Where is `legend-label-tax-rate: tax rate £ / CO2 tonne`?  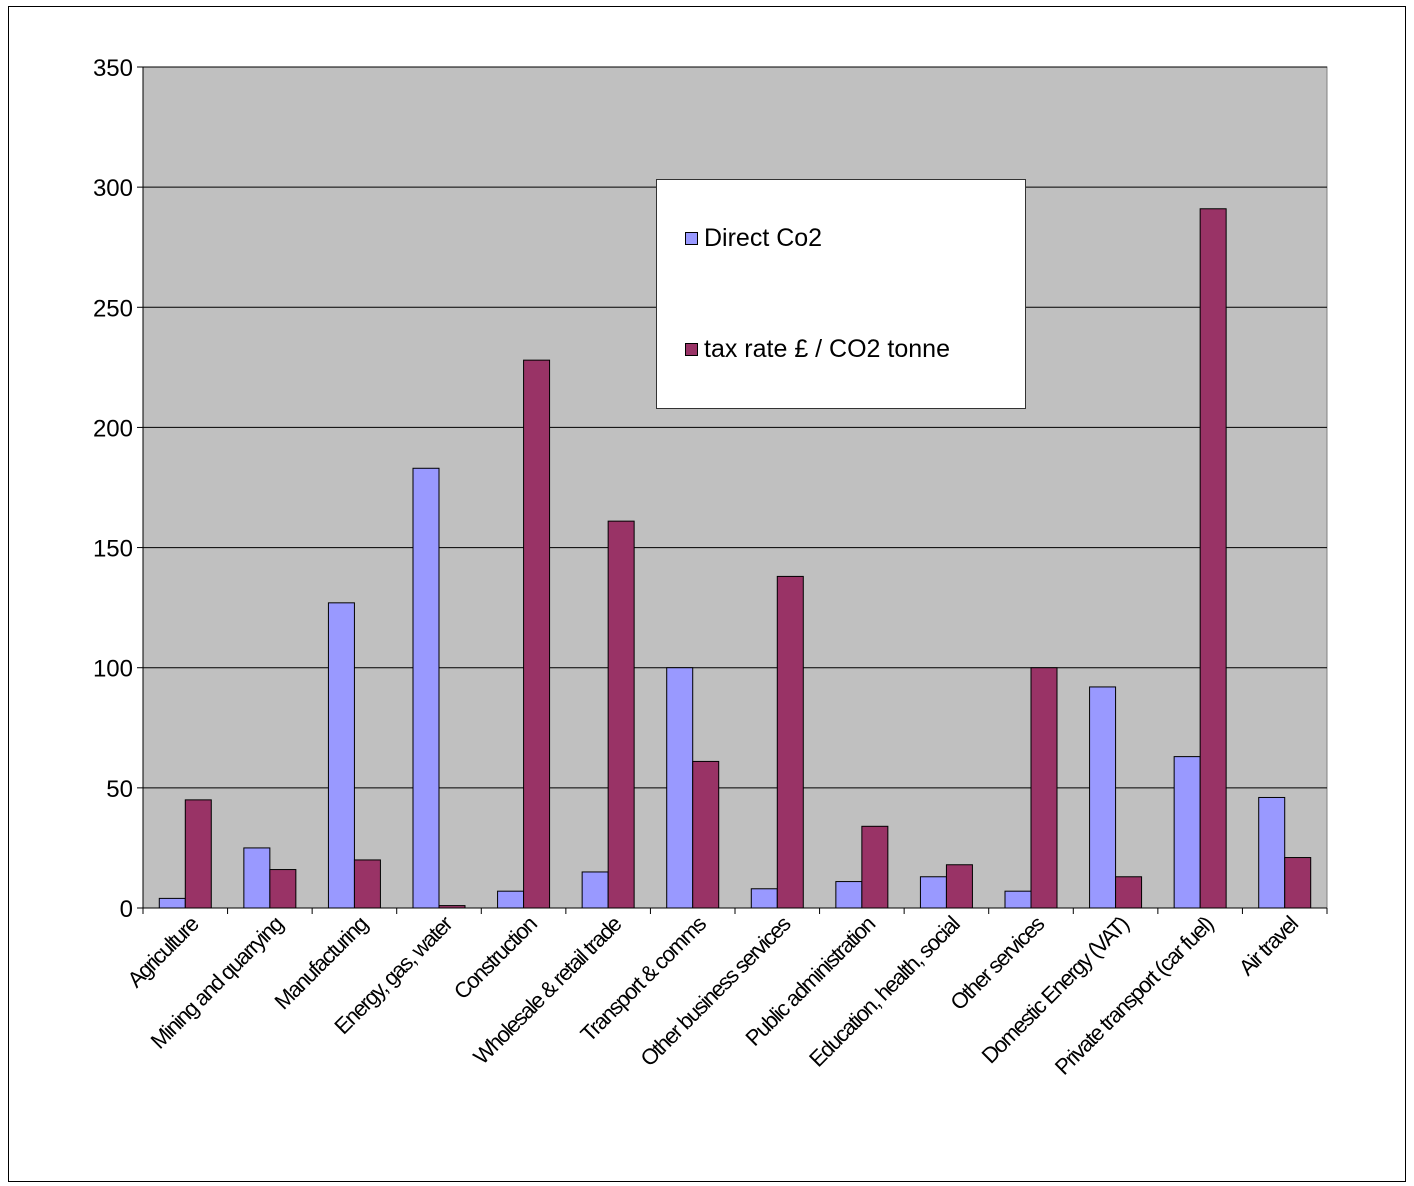 legend-label-tax-rate: tax rate £ / CO2 tonne is located at coordinates (827, 349).